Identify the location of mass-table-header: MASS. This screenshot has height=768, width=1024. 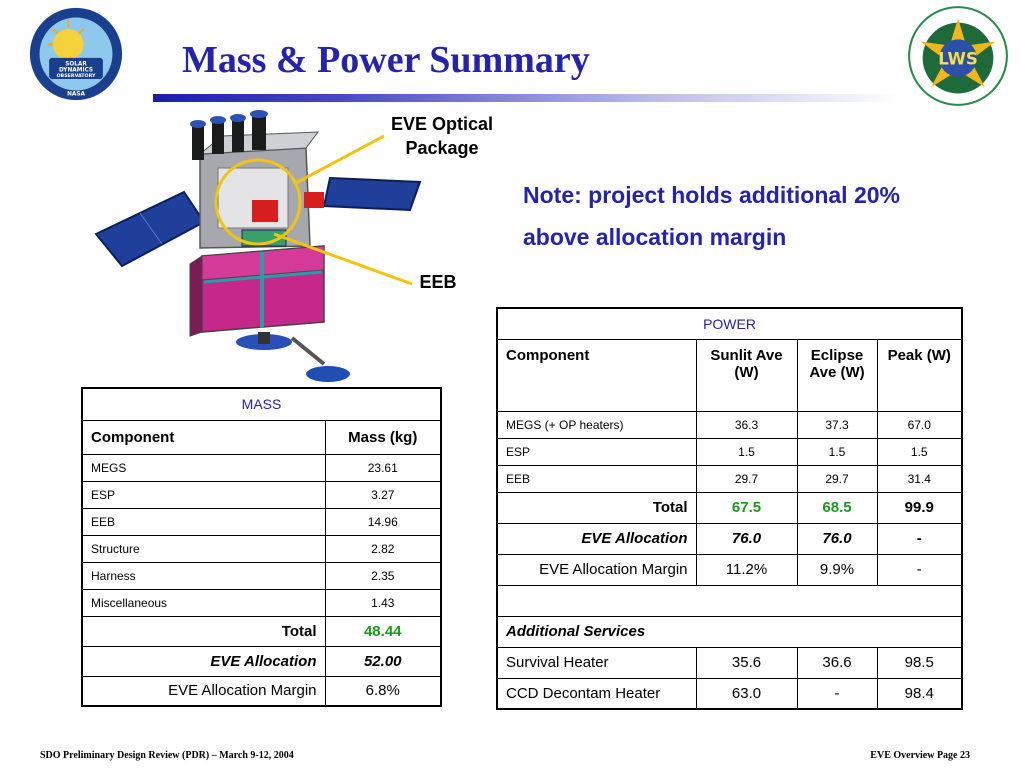
(261, 404).